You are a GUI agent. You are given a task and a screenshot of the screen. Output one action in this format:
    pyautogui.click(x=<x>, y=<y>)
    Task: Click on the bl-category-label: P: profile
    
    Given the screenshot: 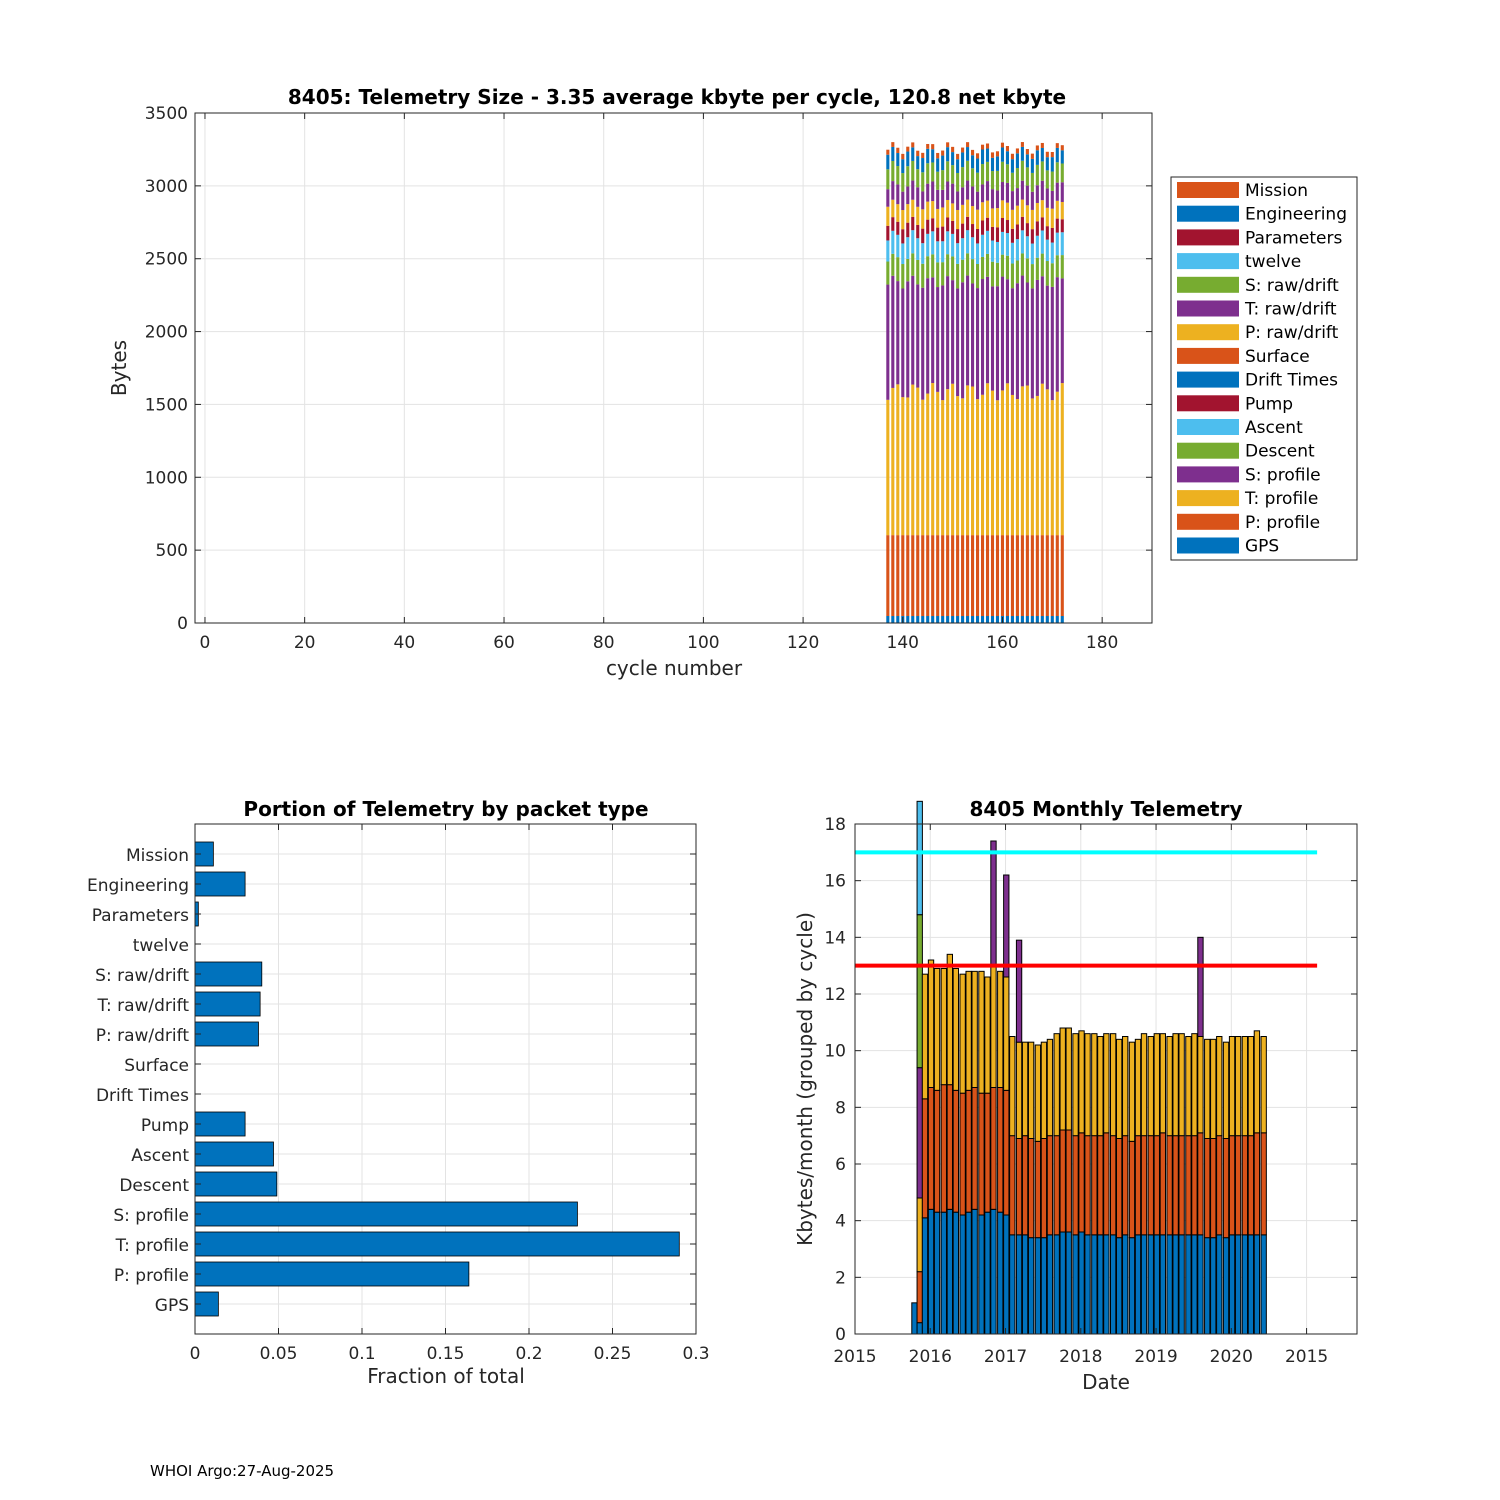 What is the action you would take?
    pyautogui.click(x=151, y=1276)
    